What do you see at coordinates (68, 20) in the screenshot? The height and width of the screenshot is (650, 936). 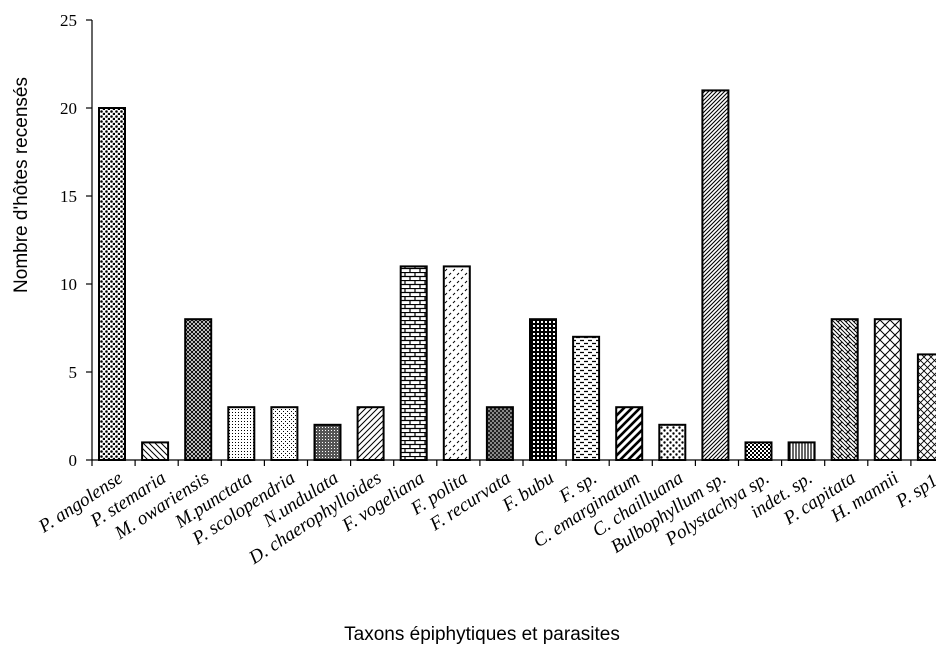 I see `y-tick-label: 25` at bounding box center [68, 20].